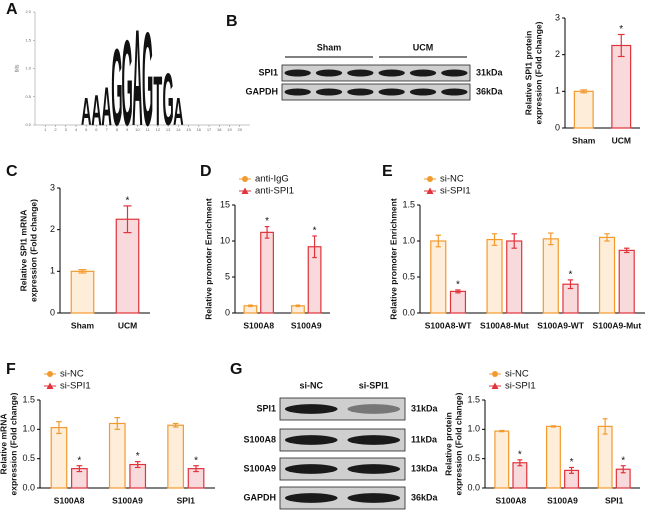 This screenshot has height=521, width=650. What do you see at coordinates (158, 129) in the screenshot?
I see `x-tick-label: 12` at bounding box center [158, 129].